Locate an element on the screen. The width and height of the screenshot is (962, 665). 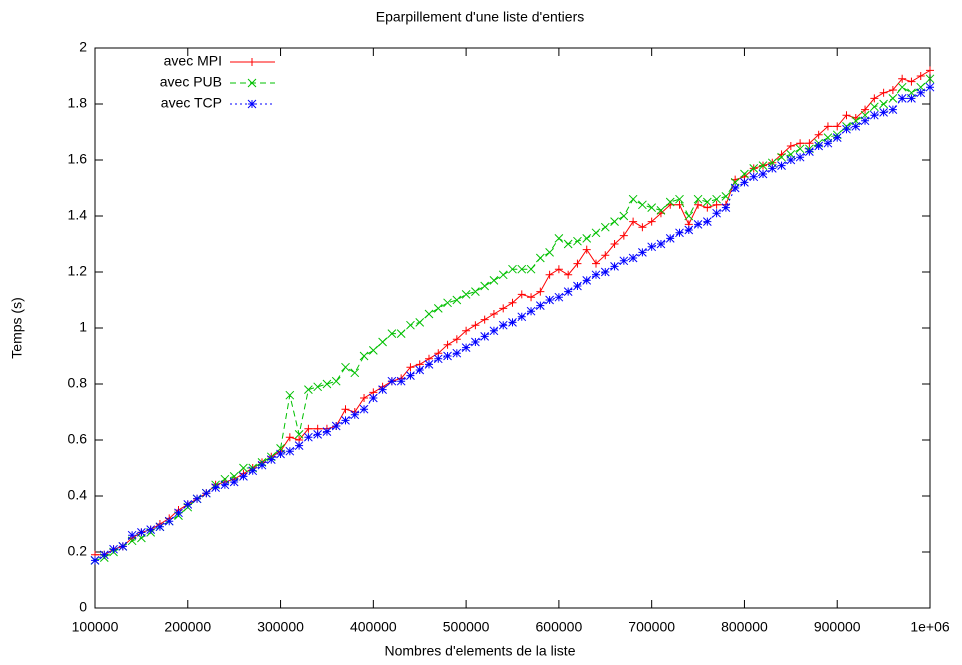
x-tick-label: 700000 is located at coordinates (651, 627).